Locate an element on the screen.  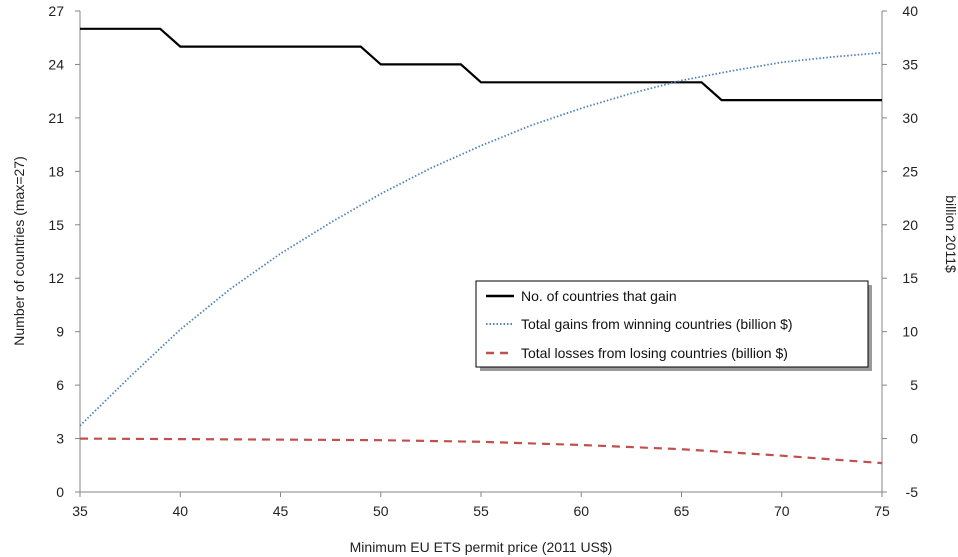
x-tick-label: 35 is located at coordinates (80, 511).